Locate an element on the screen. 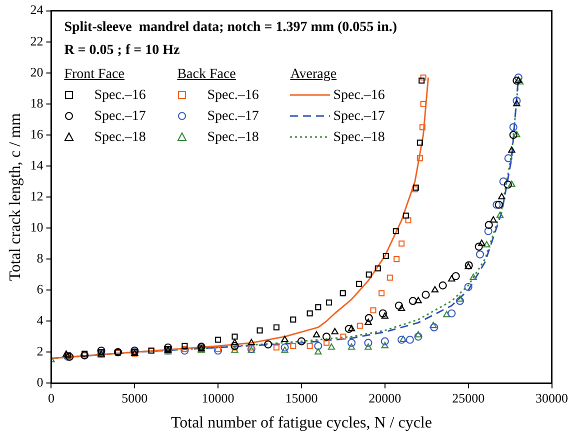  y-tick-label: 18 is located at coordinates (37, 102).